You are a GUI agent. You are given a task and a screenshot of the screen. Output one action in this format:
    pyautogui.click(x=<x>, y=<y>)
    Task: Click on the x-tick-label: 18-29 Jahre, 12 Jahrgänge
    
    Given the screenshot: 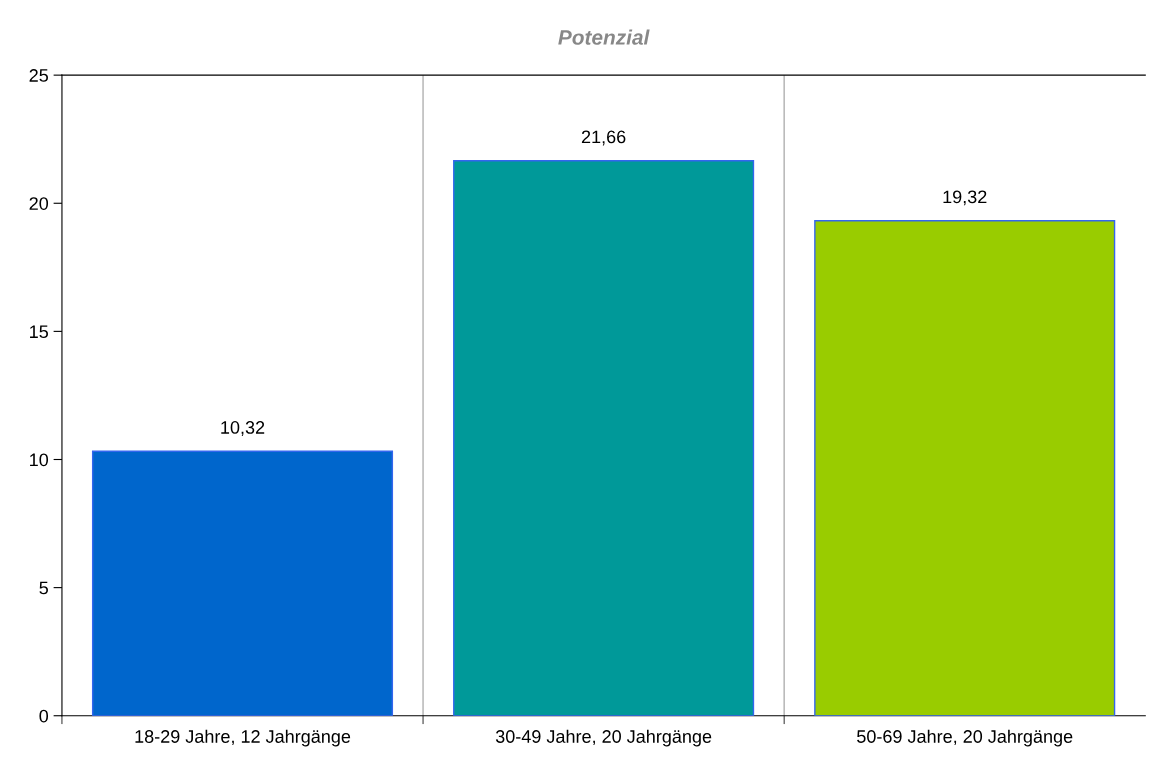 What is the action you would take?
    pyautogui.click(x=243, y=738)
    